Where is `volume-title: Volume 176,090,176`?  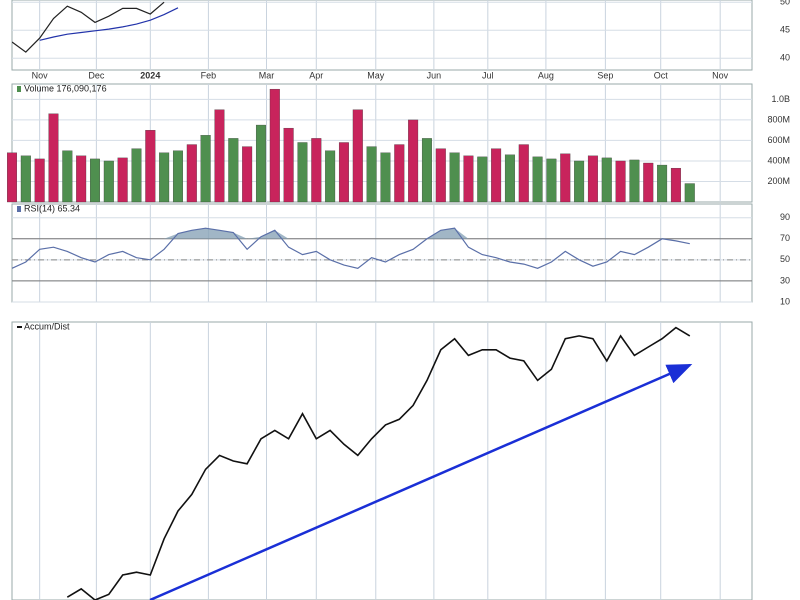 volume-title: Volume 176,090,176 is located at coordinates (65, 88).